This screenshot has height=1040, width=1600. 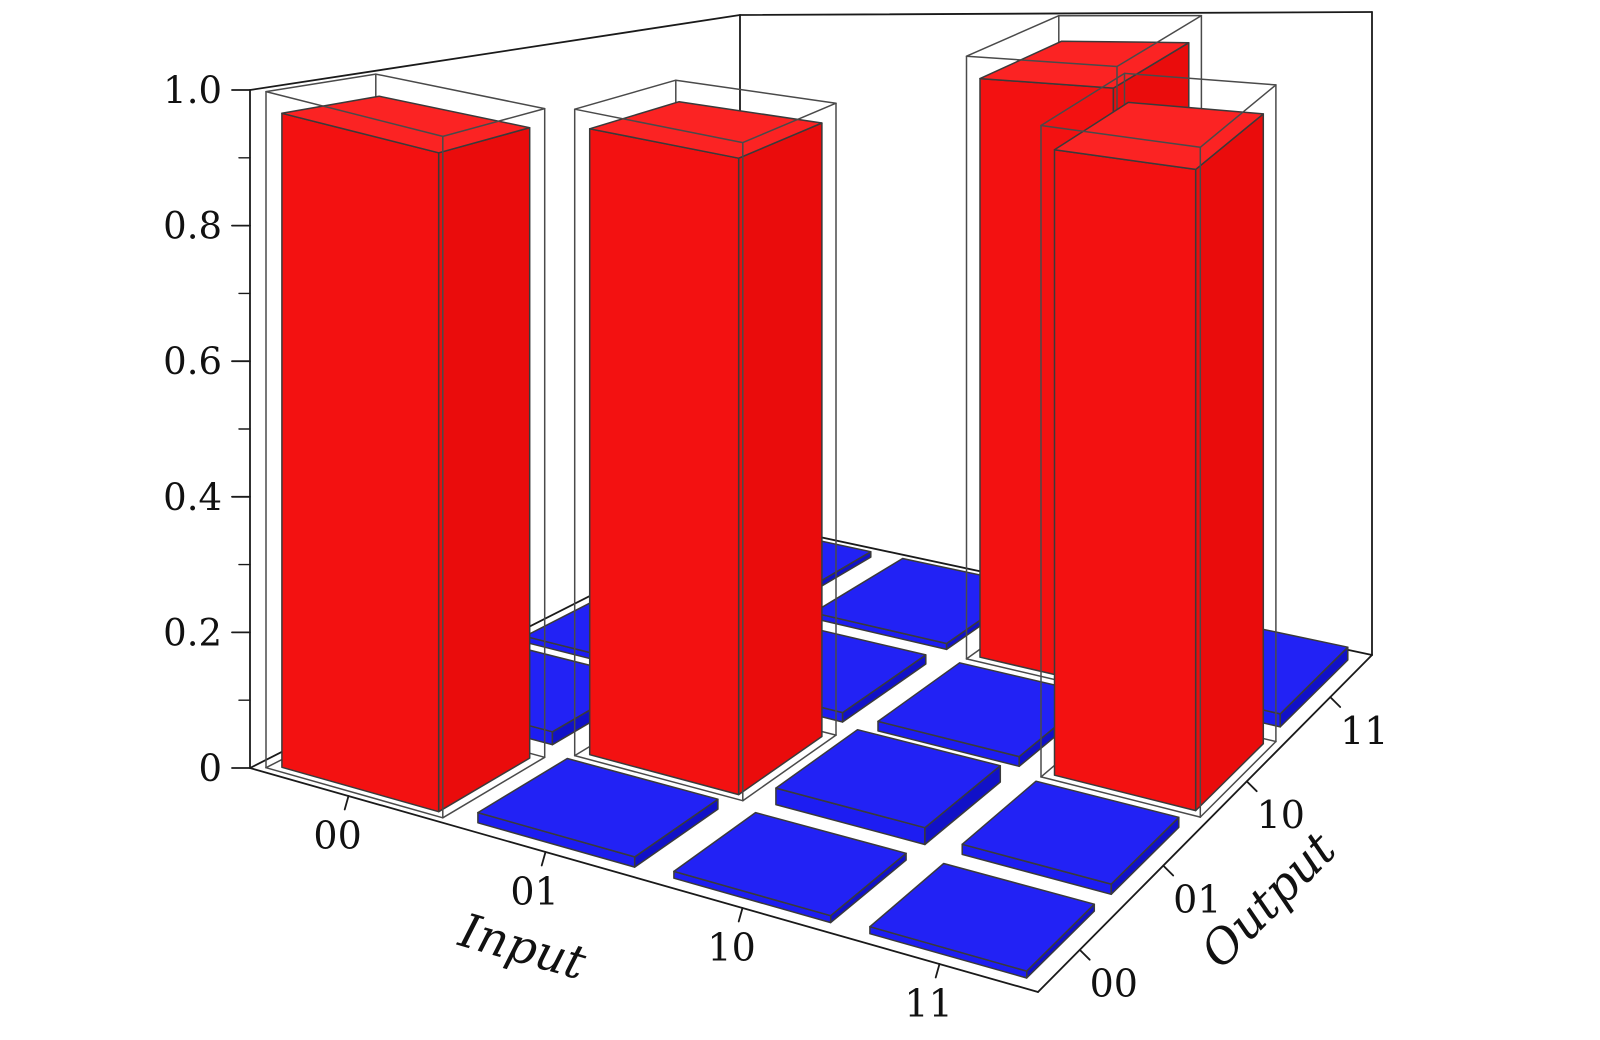 I want to click on output-tick-label: 10, so click(x=1281, y=815).